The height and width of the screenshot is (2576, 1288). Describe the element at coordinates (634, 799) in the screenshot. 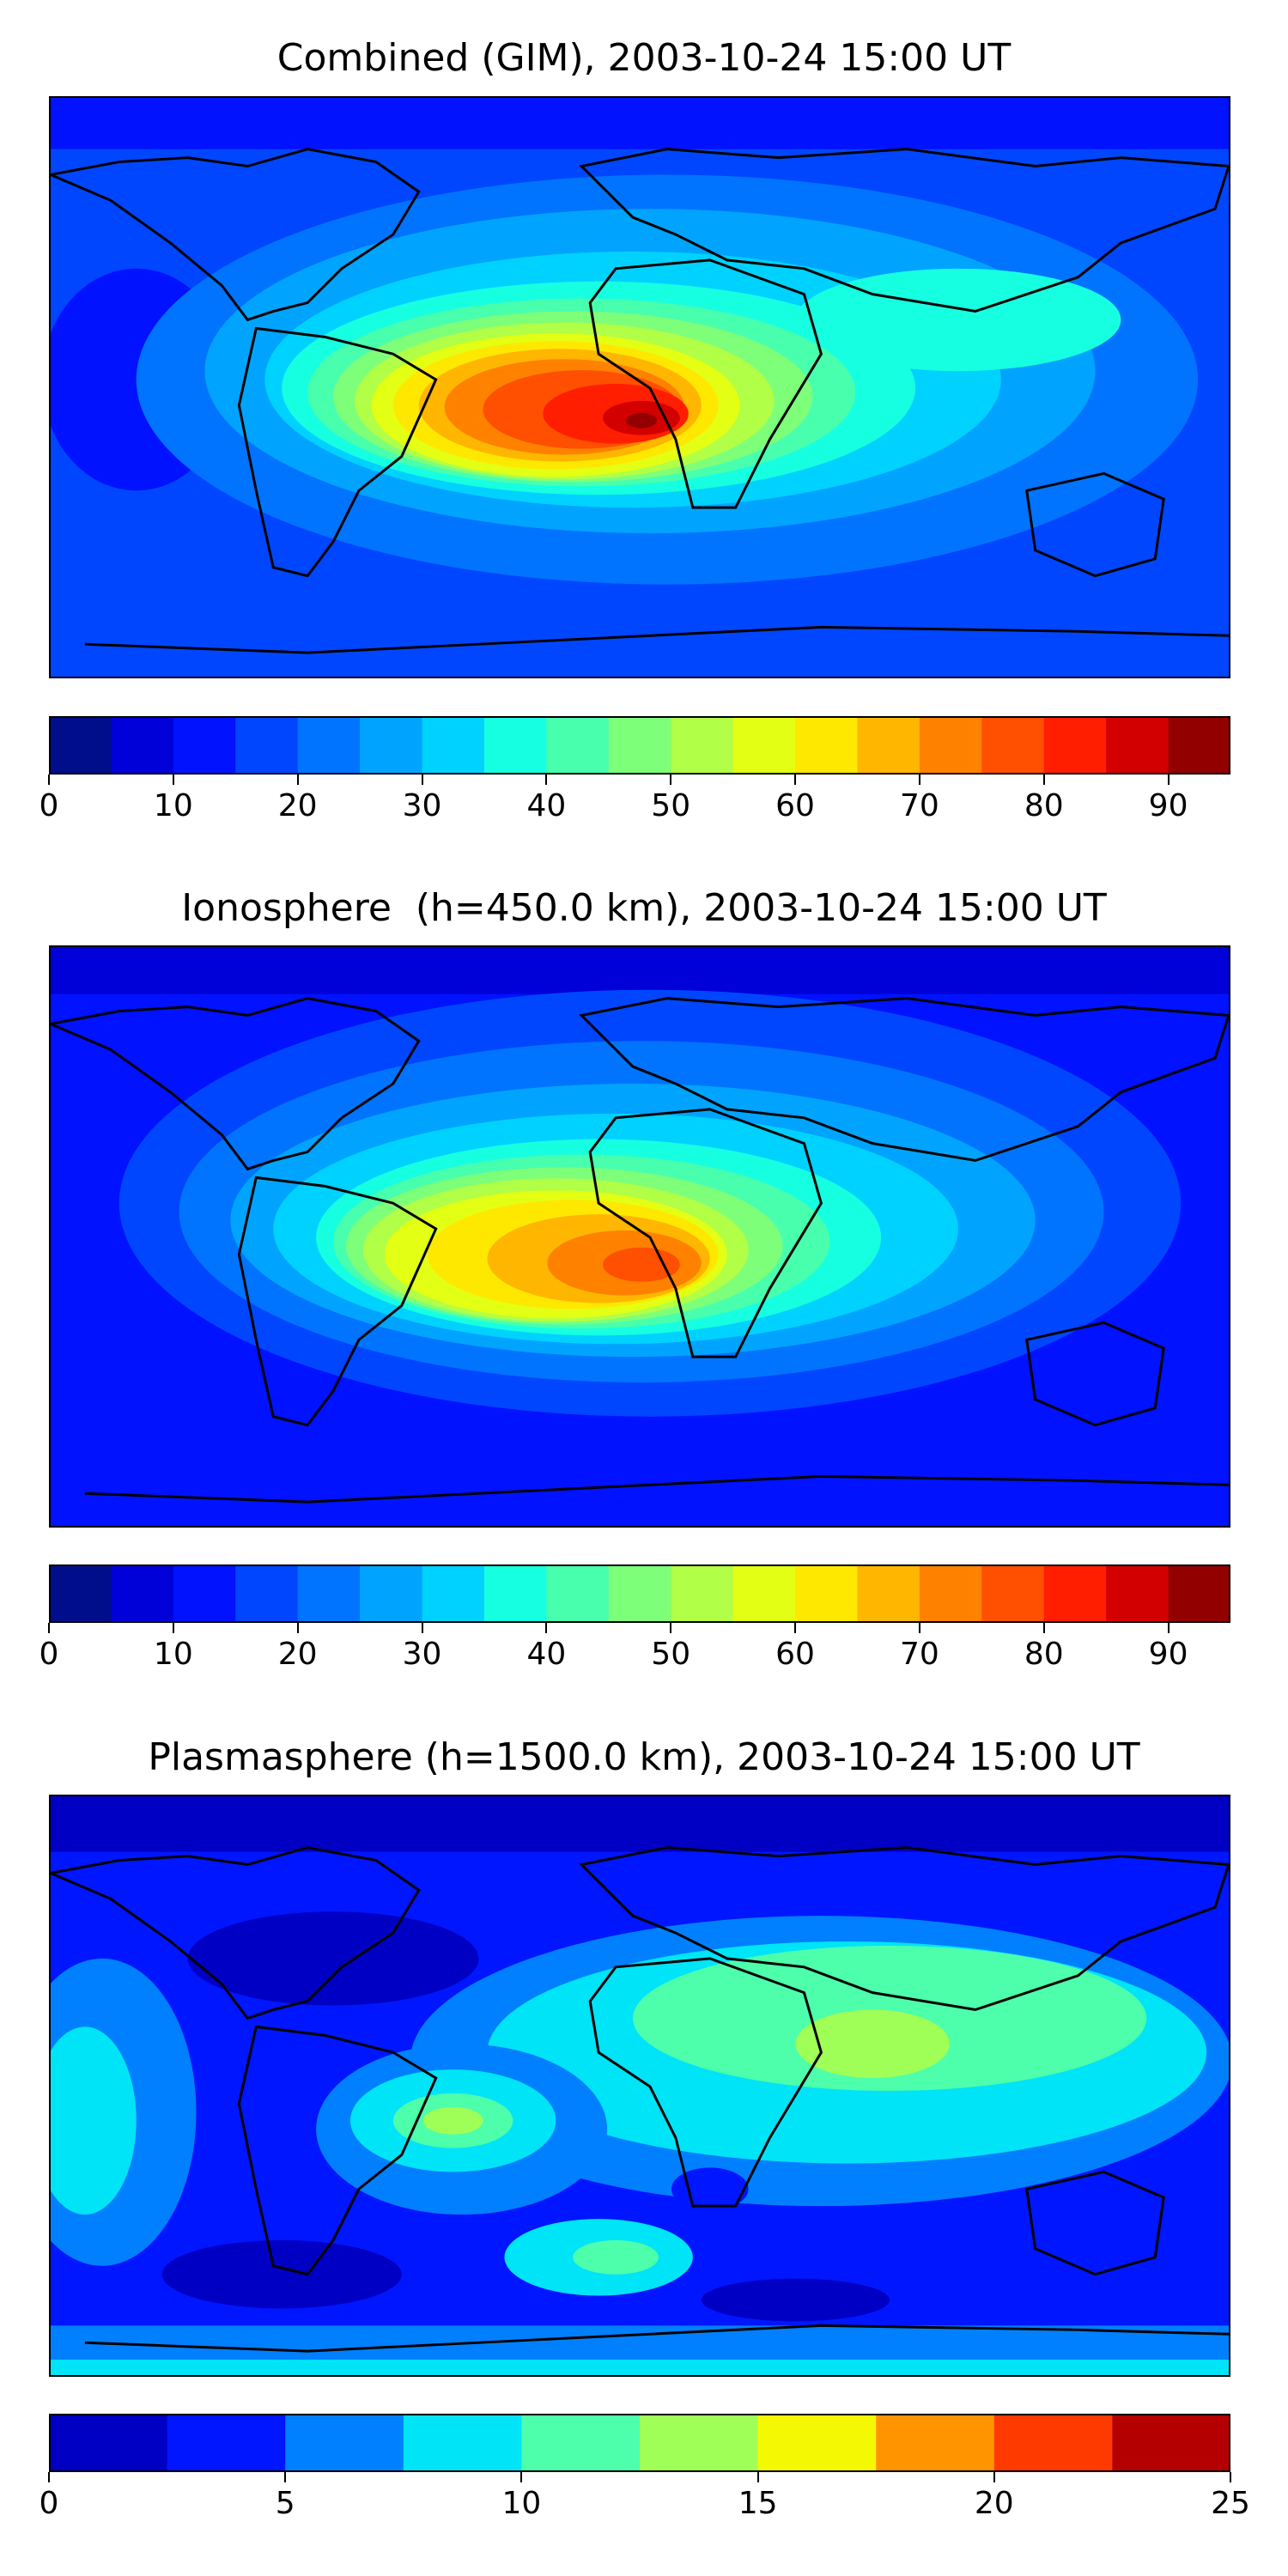

I see `colorbar-ticks-combined: 0 10 20 30 40 50 60 70 80 90` at that location.